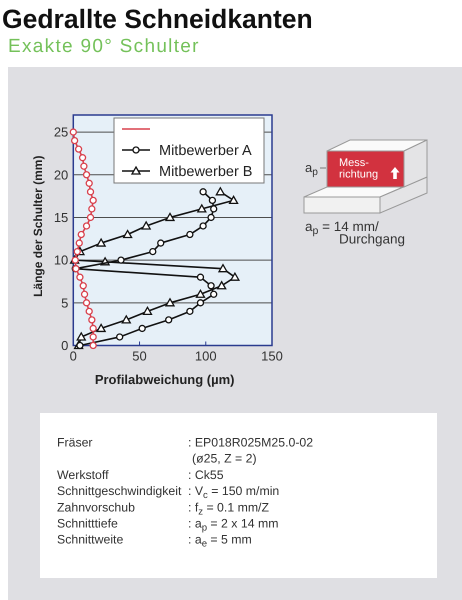 The height and width of the screenshot is (600, 462). What do you see at coordinates (233, 525) in the screenshot?
I see `text: : a$_{p}$ = 2 x 14 mm` at bounding box center [233, 525].